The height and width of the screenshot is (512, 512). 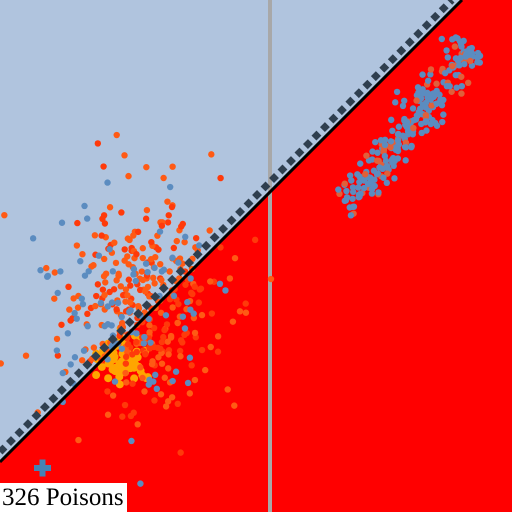 I want to click on caption: 326 Poisons, so click(x=63, y=497).